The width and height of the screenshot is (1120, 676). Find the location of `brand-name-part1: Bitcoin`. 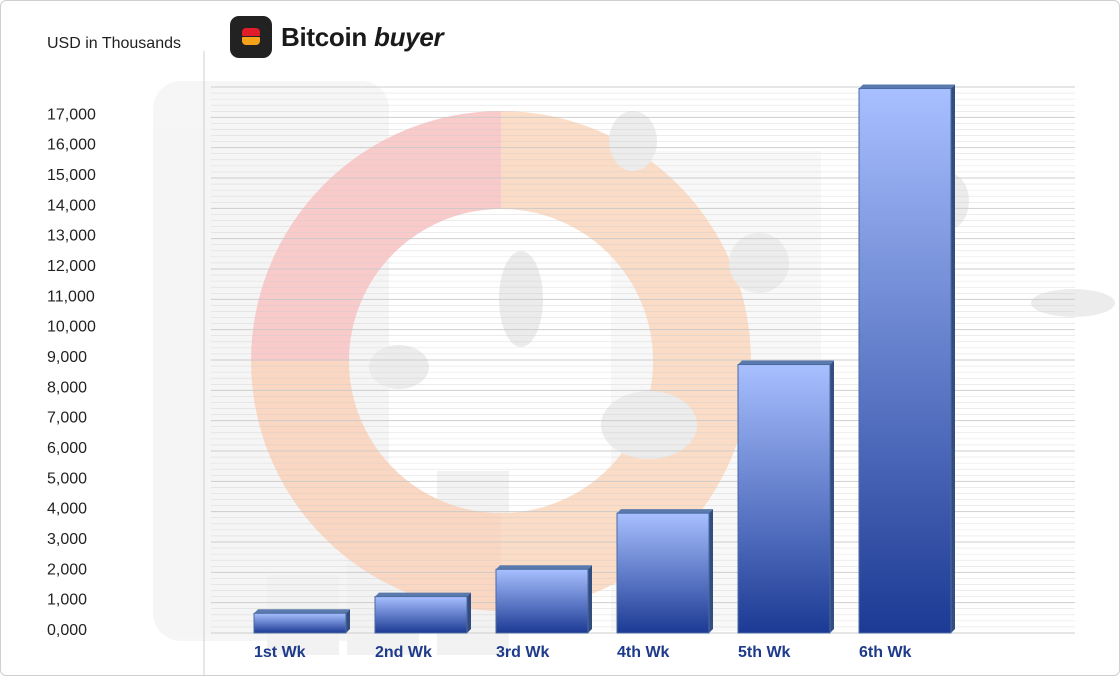

brand-name-part1: Bitcoin is located at coordinates (324, 36).